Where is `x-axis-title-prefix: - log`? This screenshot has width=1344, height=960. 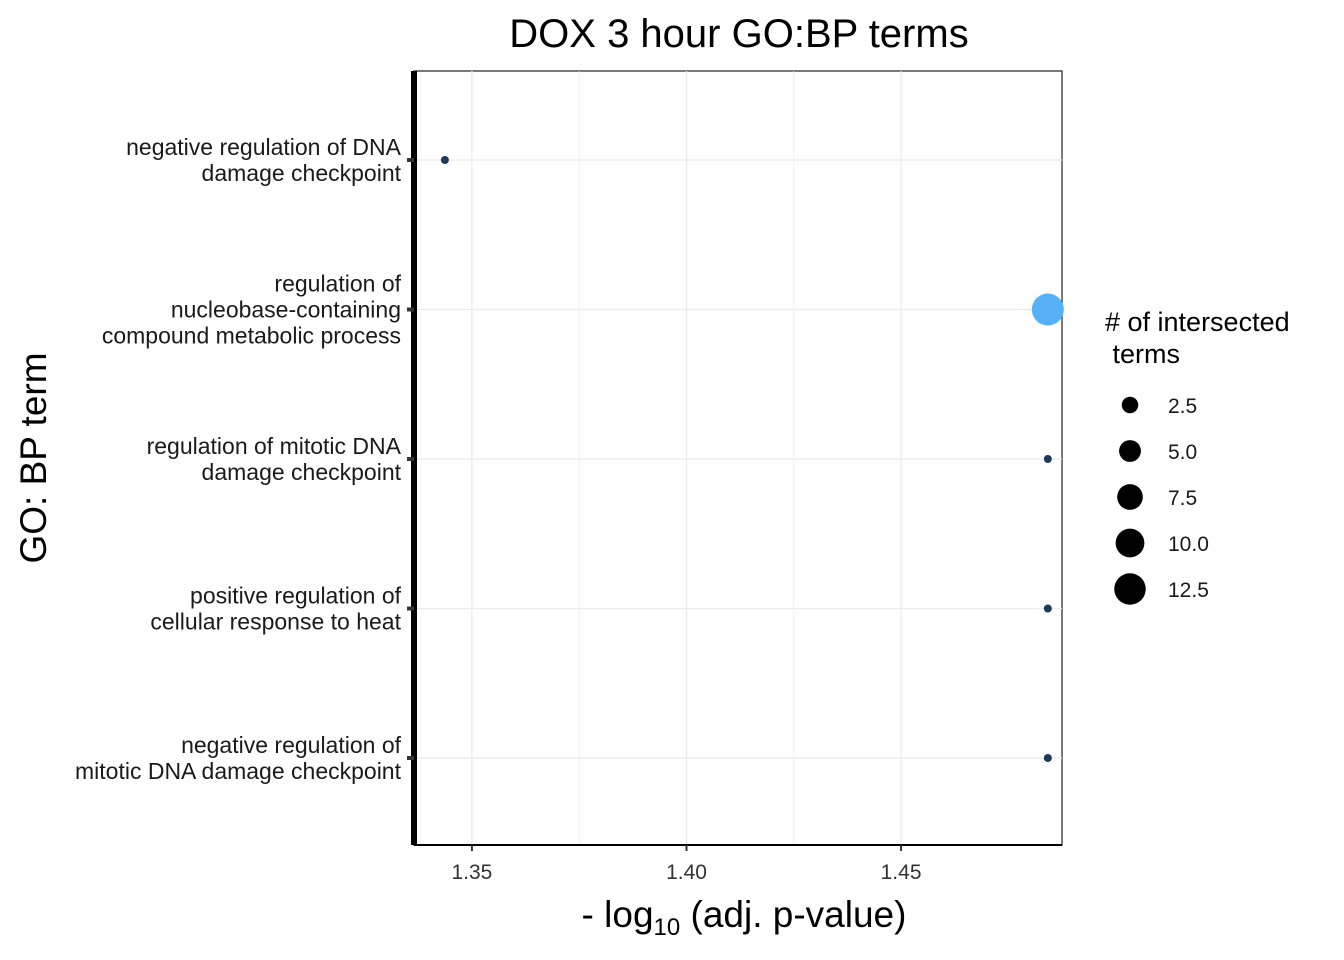
x-axis-title-prefix: - log is located at coordinates (618, 914).